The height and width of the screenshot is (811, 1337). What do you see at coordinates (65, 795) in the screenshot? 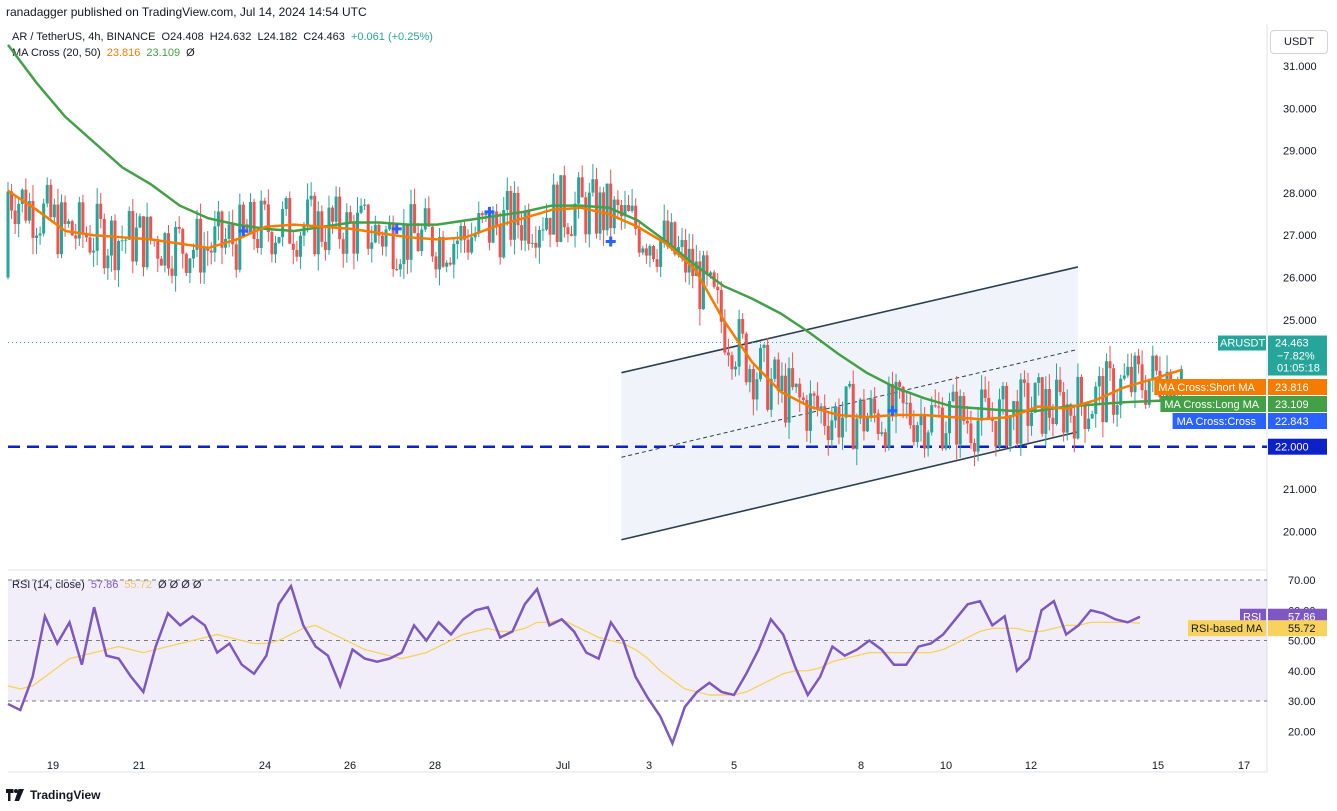
I see `footer-brand: TradingView` at bounding box center [65, 795].